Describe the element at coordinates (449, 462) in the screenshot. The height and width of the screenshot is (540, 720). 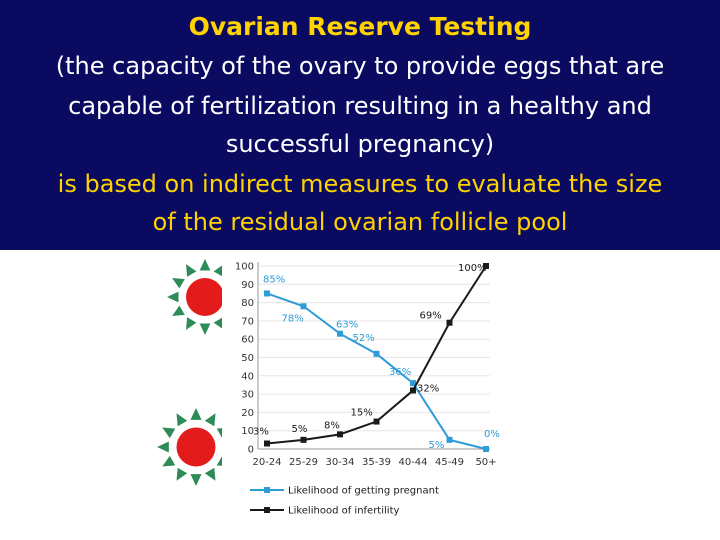
I see `x-tick-label: 45-49` at that location.